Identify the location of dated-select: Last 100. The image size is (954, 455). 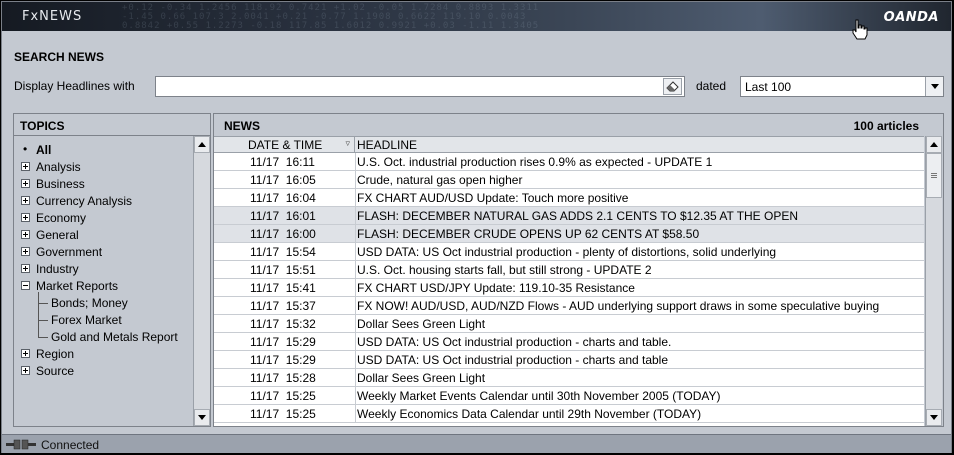
(842, 86).